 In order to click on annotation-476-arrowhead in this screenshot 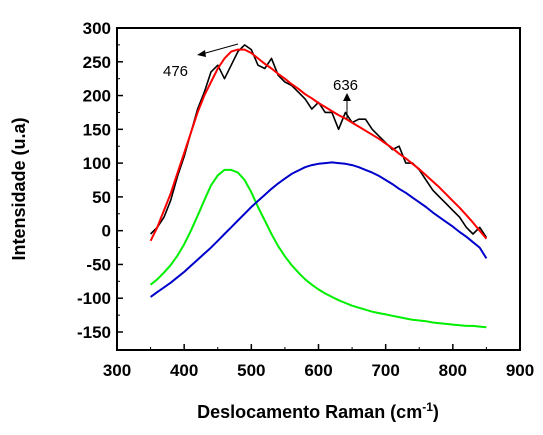, I will do `click(201, 53)`.